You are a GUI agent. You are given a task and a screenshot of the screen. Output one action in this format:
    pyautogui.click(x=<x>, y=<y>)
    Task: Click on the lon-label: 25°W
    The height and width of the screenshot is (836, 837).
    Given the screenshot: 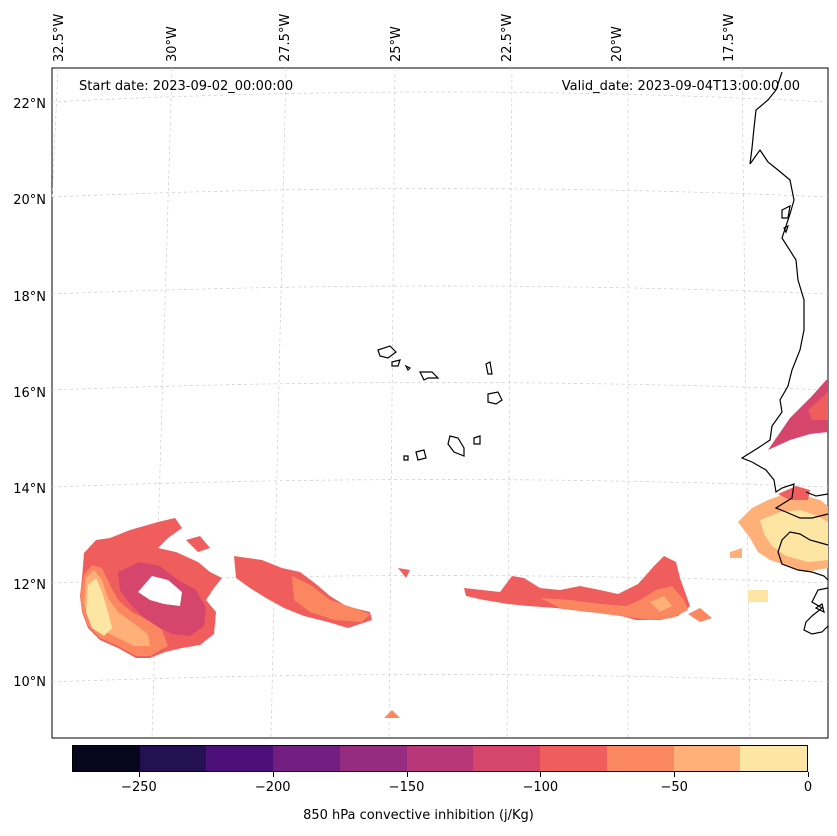 What is the action you would take?
    pyautogui.click(x=396, y=44)
    